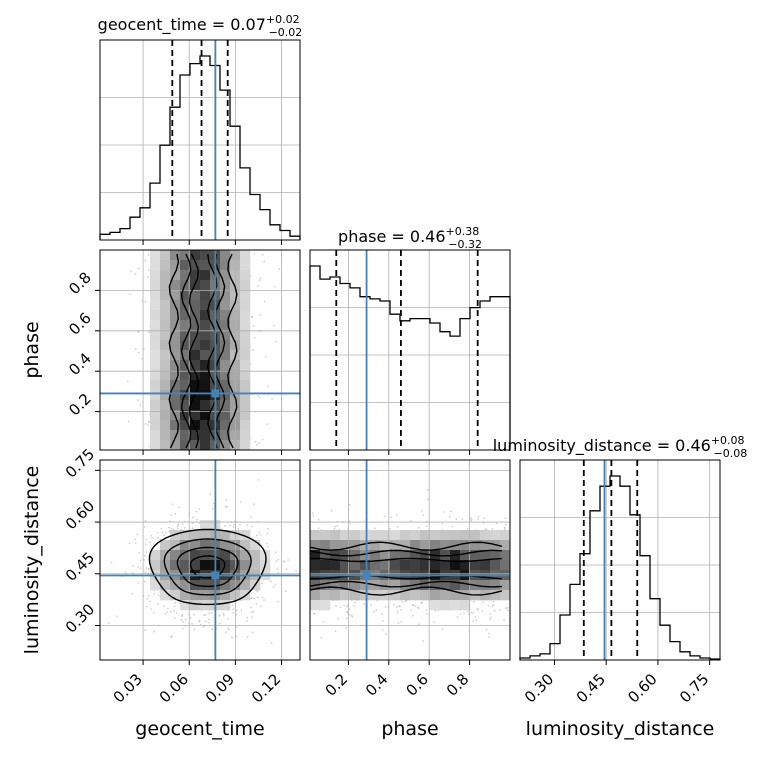 The image size is (760, 760). Describe the element at coordinates (215, 575) in the screenshot. I see `truth-marker` at that location.